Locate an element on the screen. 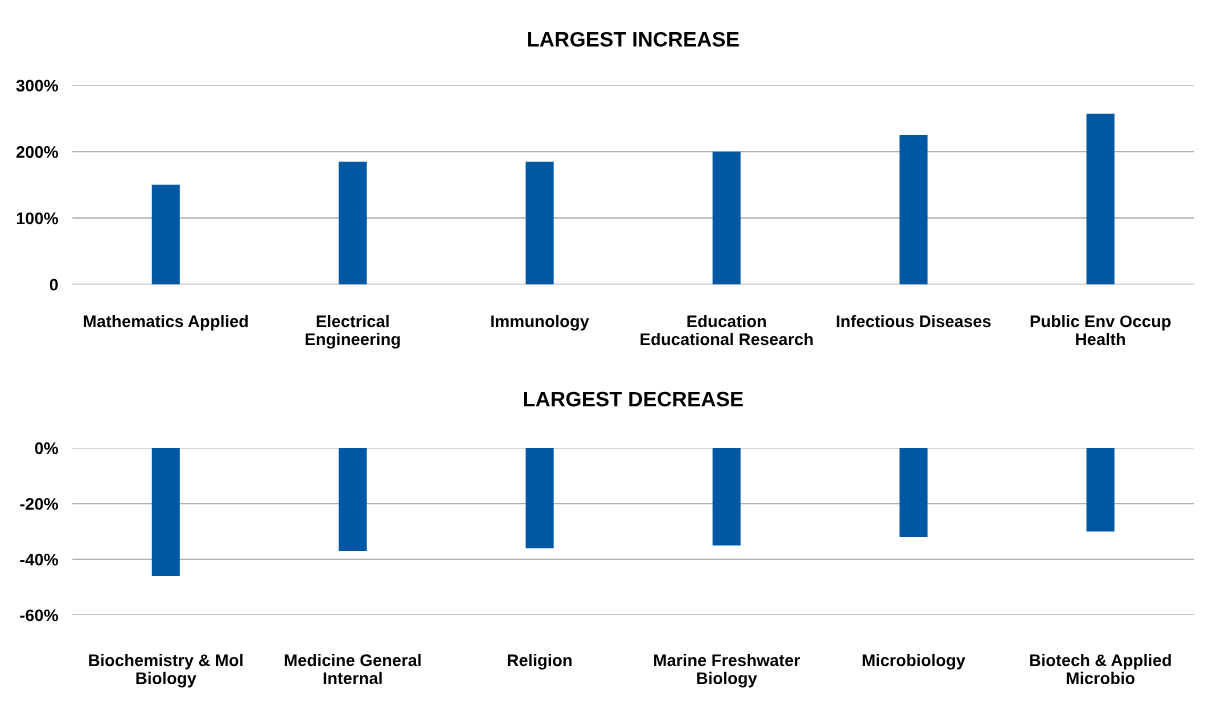 This screenshot has height=711, width=1206. x-tick-label: Biochemistry & Mol Biology is located at coordinates (166, 670).